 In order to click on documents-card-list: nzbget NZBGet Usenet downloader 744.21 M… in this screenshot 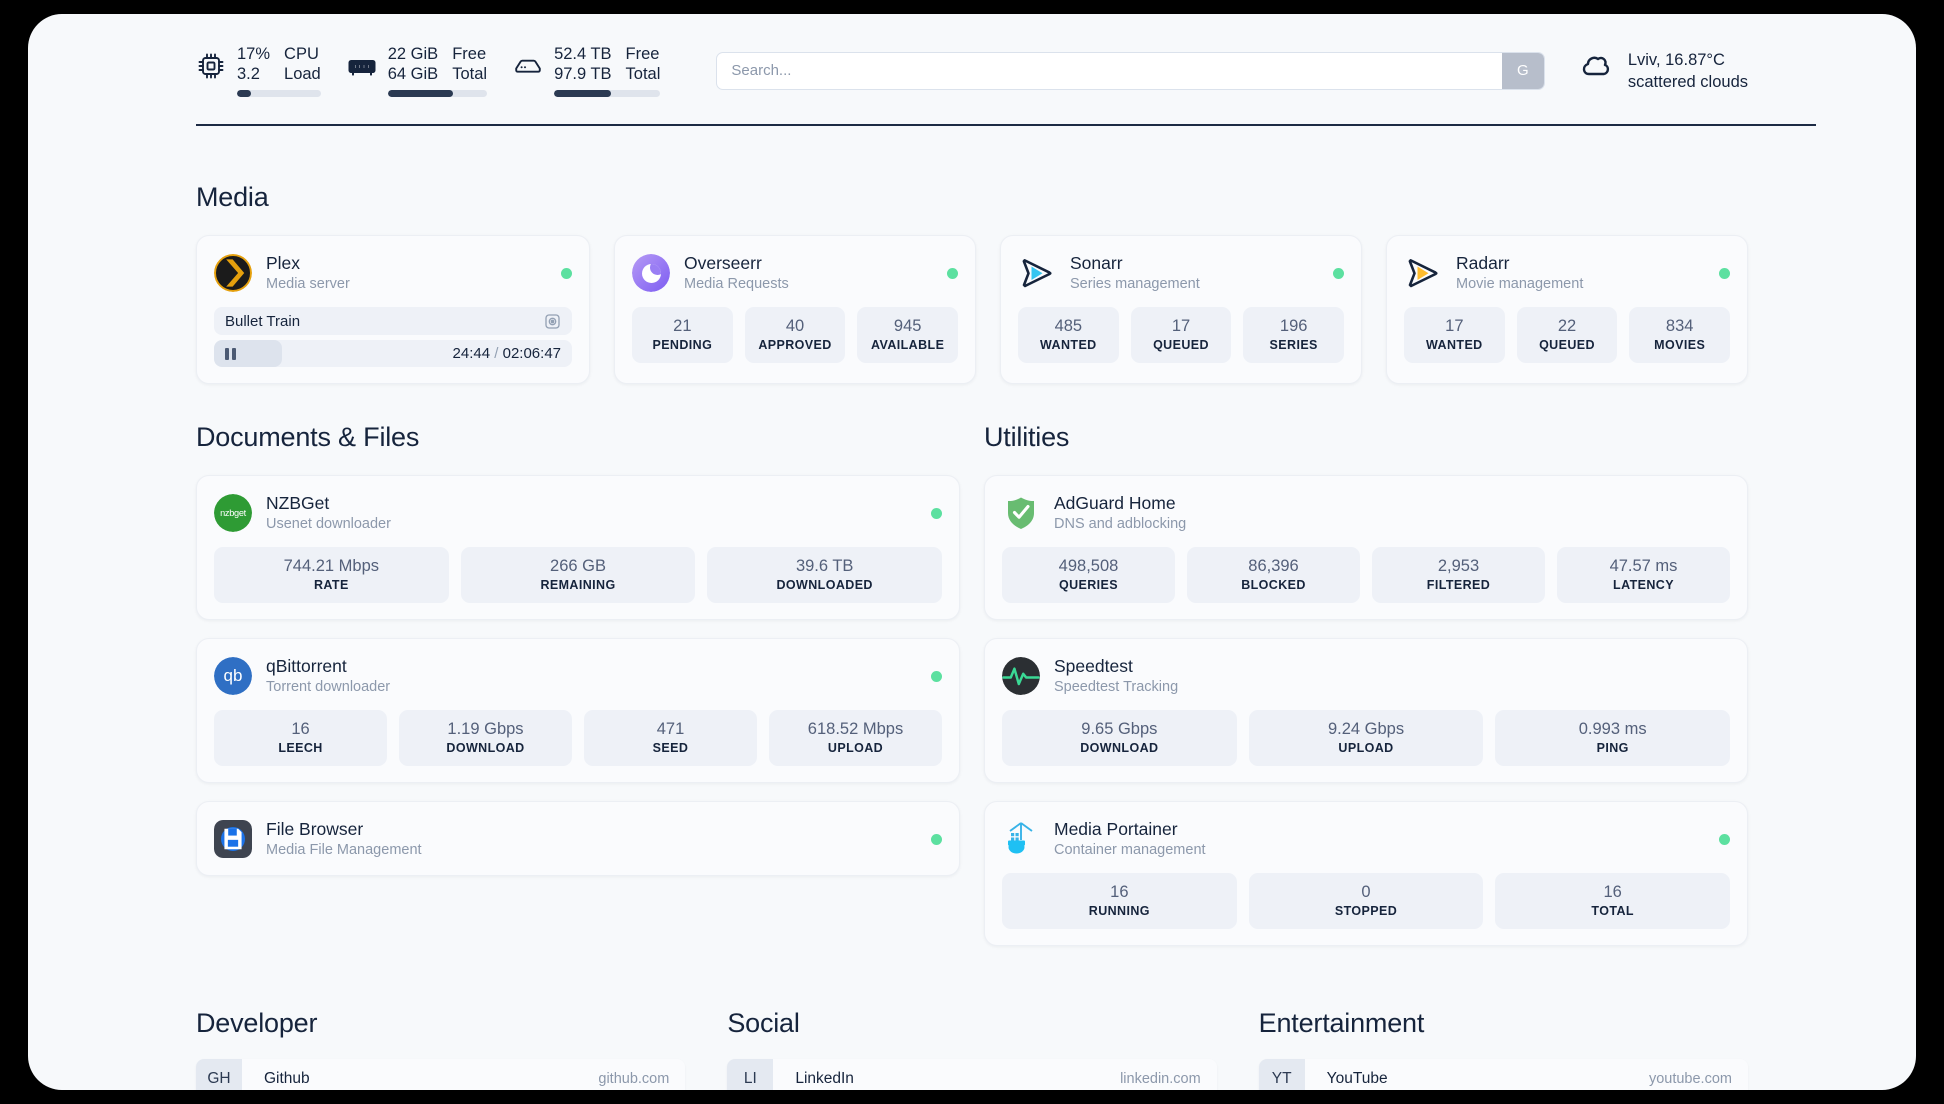, I will do `click(578, 675)`.